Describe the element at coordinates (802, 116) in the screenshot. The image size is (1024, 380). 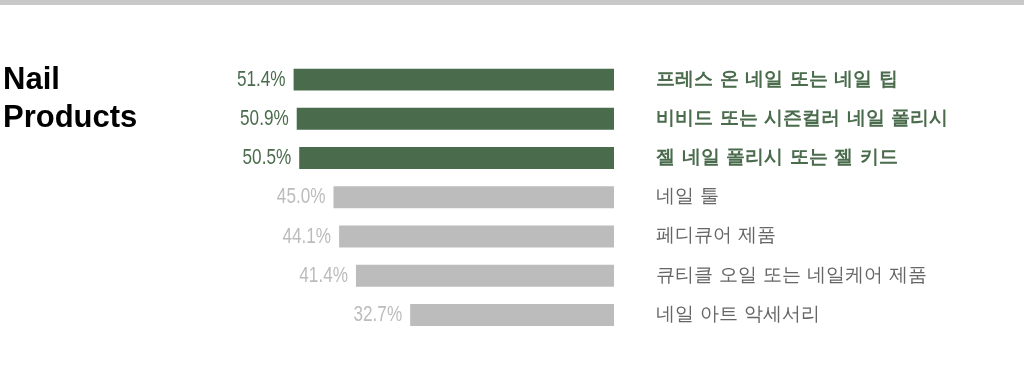
I see `y-tick-label: 비비드 또는 시즌컬러 네일 폴리시` at that location.